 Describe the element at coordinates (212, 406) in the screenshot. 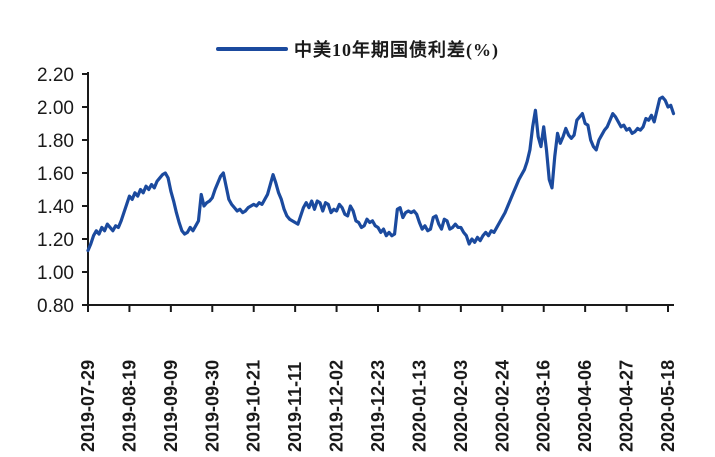

I see `x-axis-tick-label: 2019-09-30` at that location.